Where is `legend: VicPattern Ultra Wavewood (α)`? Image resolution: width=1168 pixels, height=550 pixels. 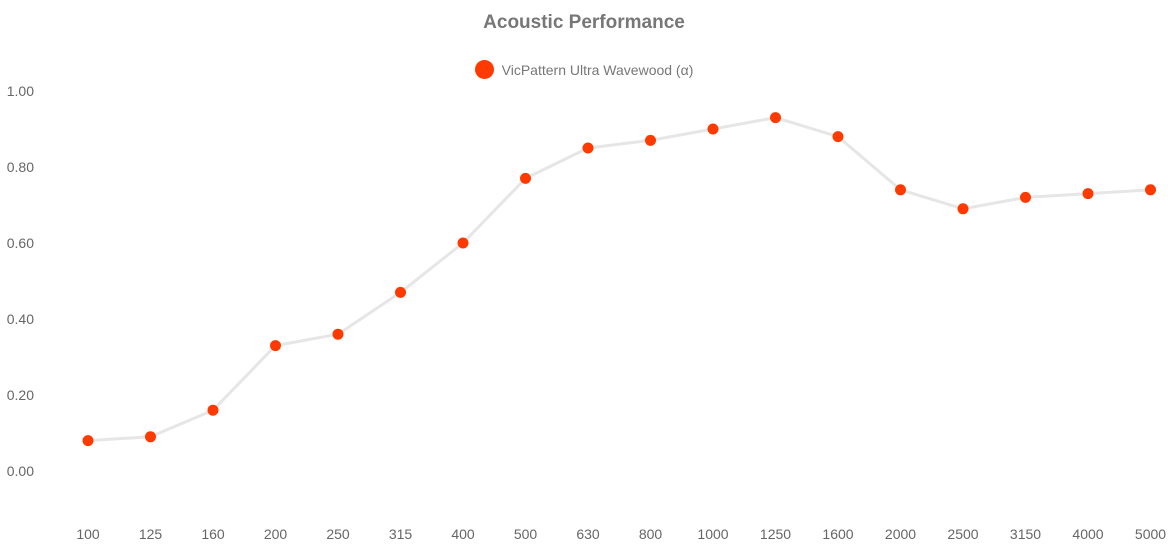
legend: VicPattern Ultra Wavewood (α) is located at coordinates (584, 69).